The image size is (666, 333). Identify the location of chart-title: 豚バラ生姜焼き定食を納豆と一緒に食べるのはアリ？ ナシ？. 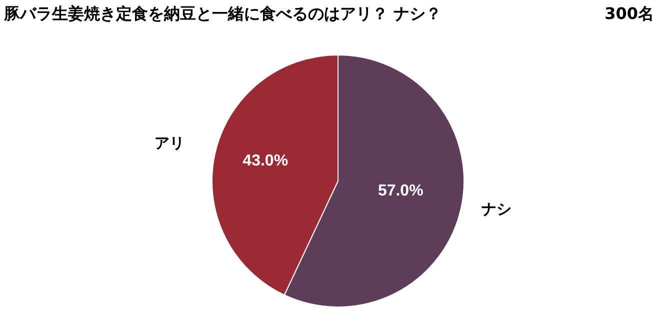
(223, 14).